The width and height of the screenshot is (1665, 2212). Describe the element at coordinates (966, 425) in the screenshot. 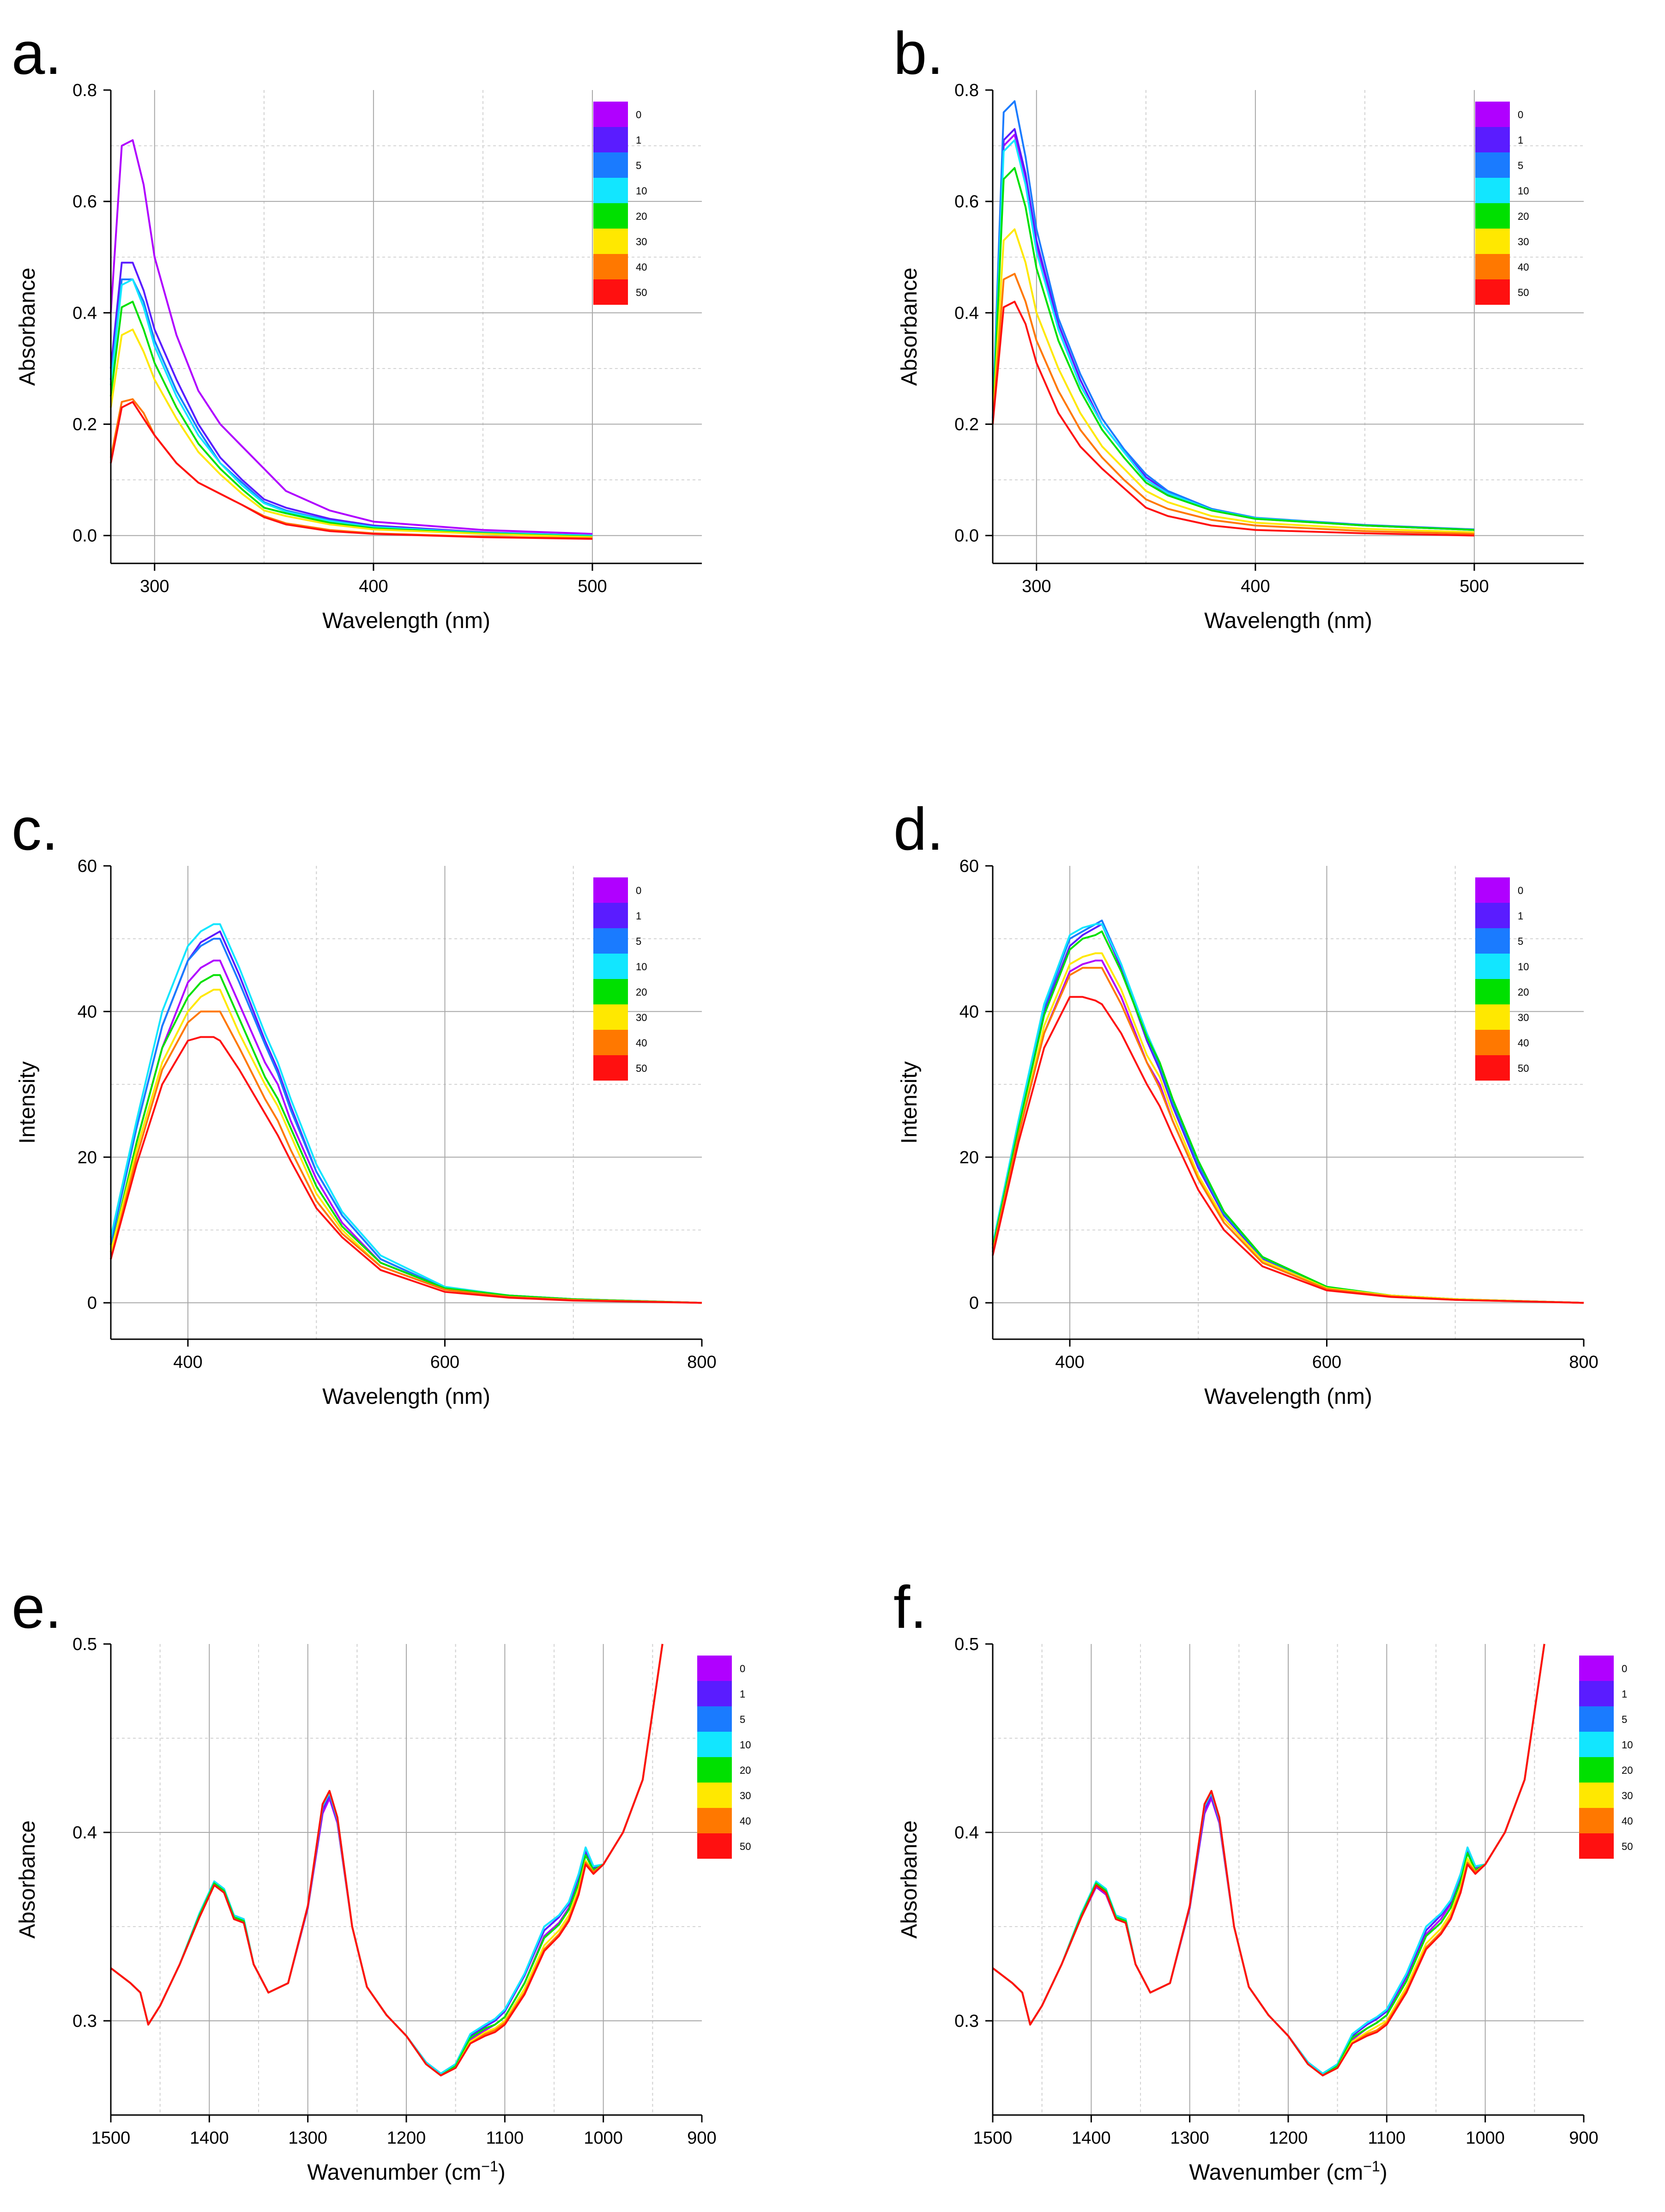

I see `y-tick-label: 0.2` at that location.